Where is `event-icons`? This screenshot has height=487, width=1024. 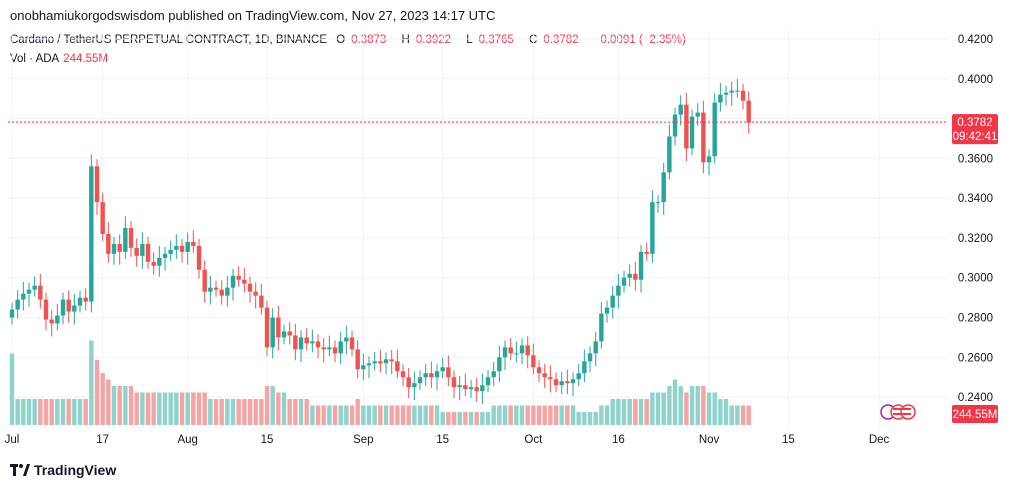 event-icons is located at coordinates (898, 412).